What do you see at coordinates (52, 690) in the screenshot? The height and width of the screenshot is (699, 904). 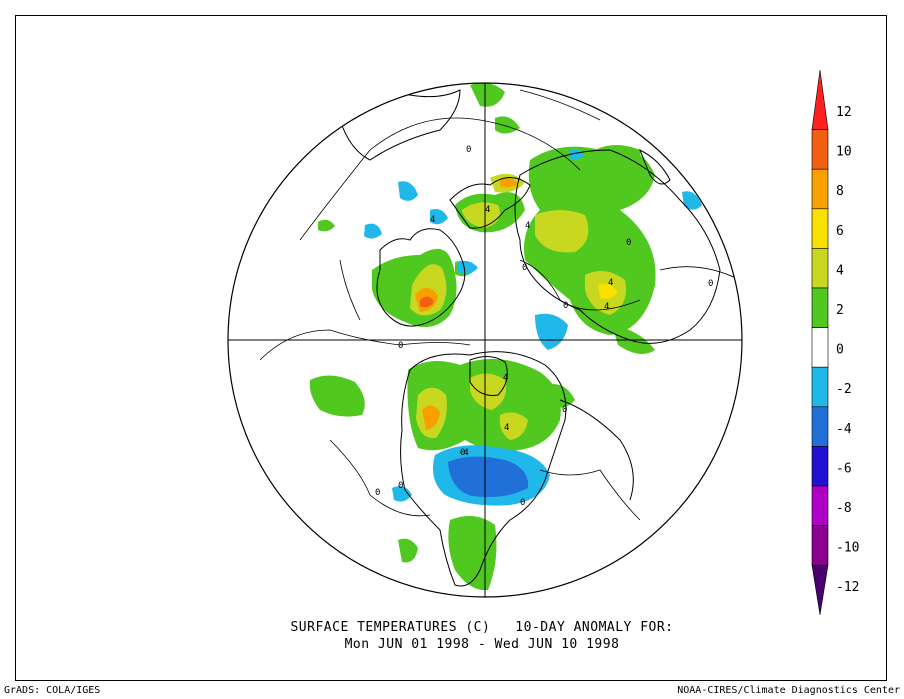 I see `footer-credit-left: GrADS: COLA/IGES` at bounding box center [52, 690].